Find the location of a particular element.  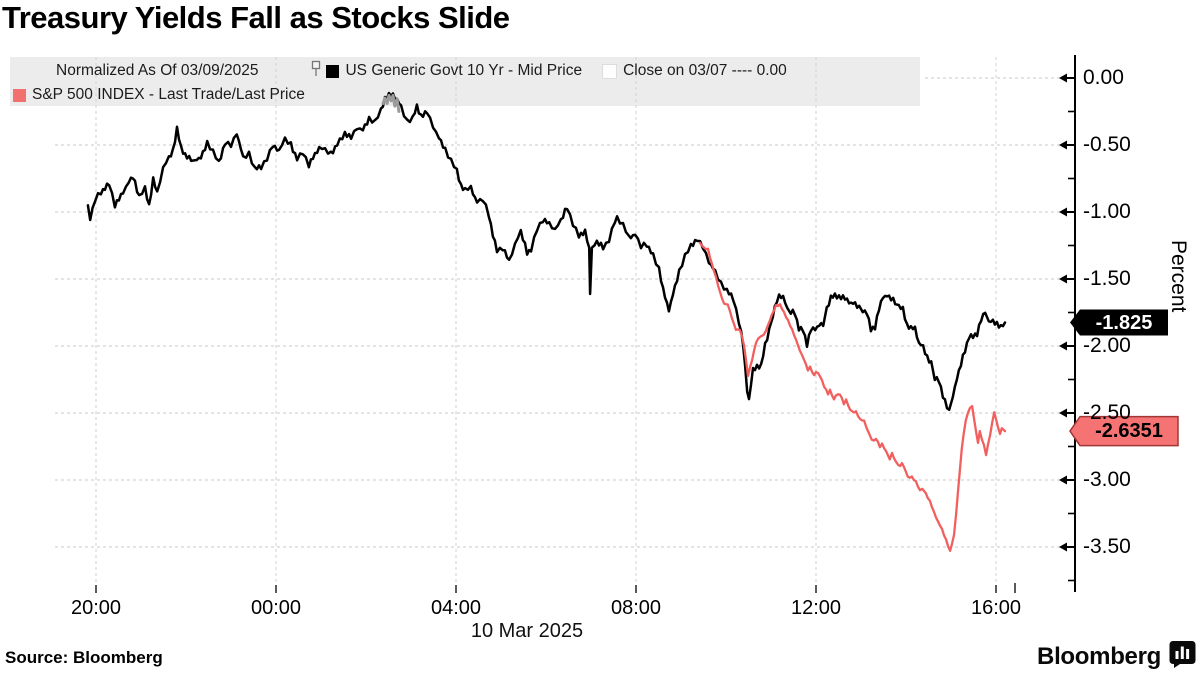

x-axis-tick-label: 08:00 is located at coordinates (636, 608).